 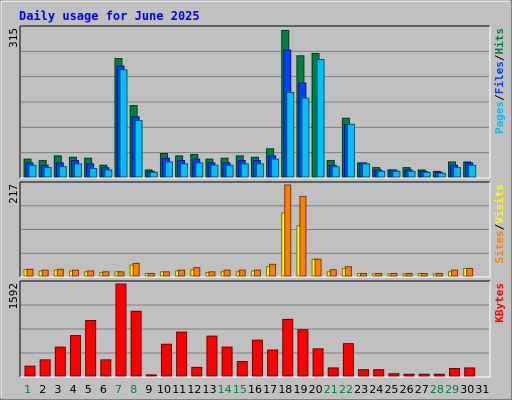 I want to click on y-axis-max-label: 315, so click(x=13, y=38).